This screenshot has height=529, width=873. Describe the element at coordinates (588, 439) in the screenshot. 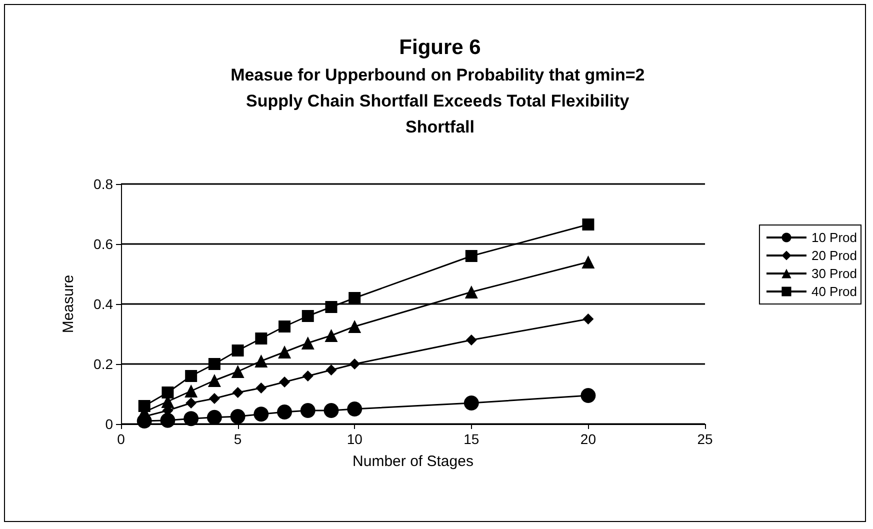

I see `x-tick-label: 20` at that location.